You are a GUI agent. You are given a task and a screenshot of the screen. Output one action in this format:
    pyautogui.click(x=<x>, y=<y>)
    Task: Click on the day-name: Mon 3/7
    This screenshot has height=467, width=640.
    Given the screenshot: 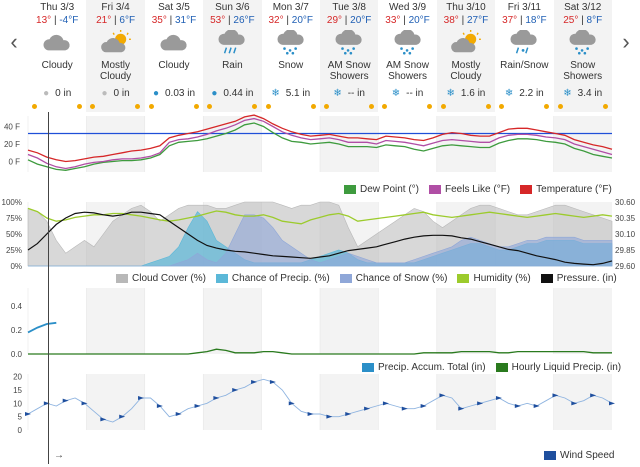 What is the action you would take?
    pyautogui.click(x=290, y=7)
    